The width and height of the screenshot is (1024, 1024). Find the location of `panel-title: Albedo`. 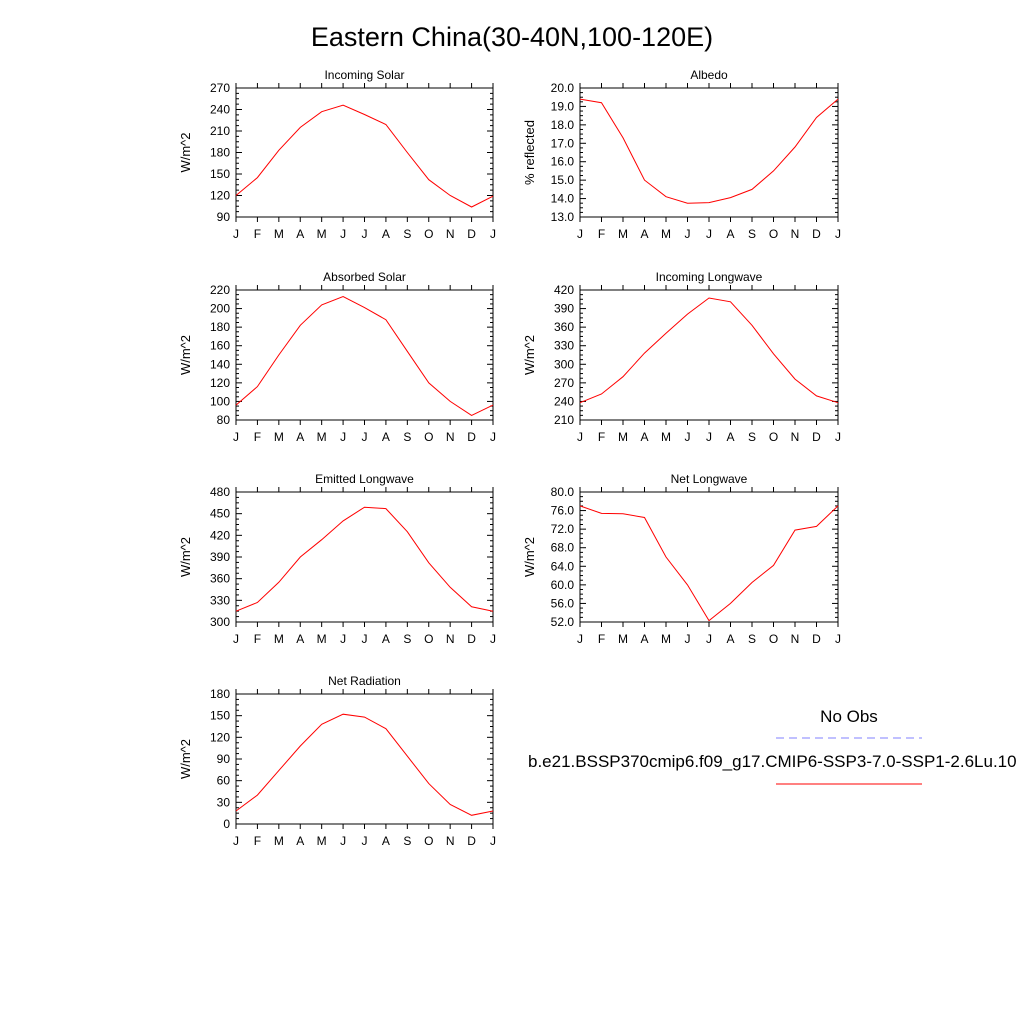

panel-title: Albedo is located at coordinates (709, 75).